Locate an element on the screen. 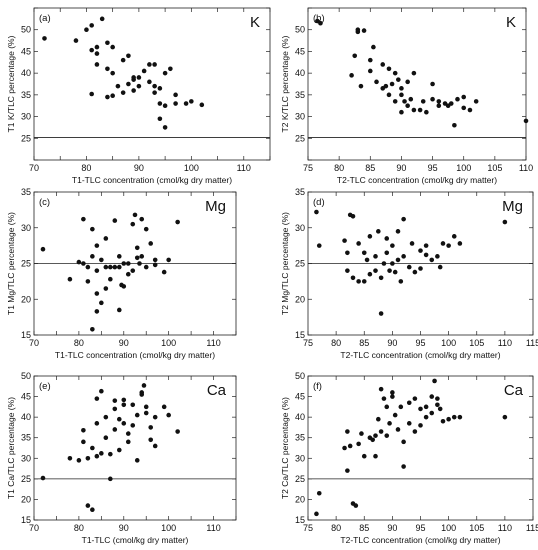  y-tick-label: 25 is located at coordinates (26, 264).